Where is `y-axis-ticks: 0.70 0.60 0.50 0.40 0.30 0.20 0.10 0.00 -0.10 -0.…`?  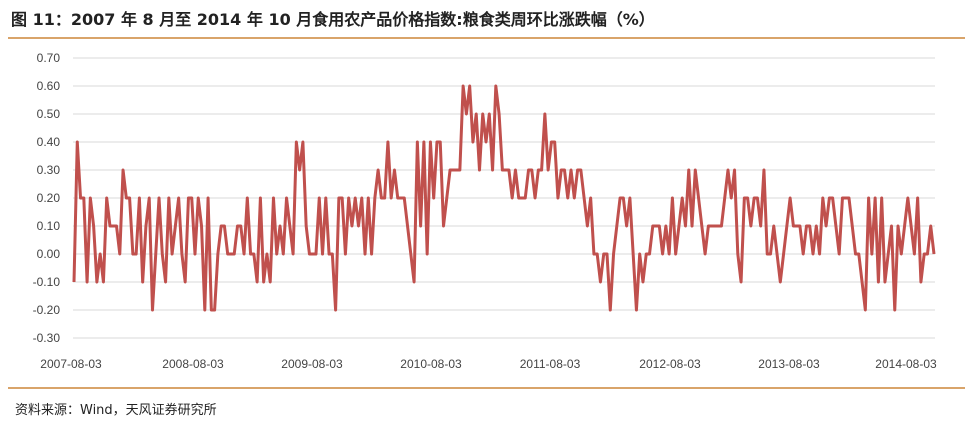 y-axis-ticks: 0.70 0.60 0.50 0.40 0.30 0.20 0.10 0.00 -0.10 -0.… is located at coordinates (47, 198).